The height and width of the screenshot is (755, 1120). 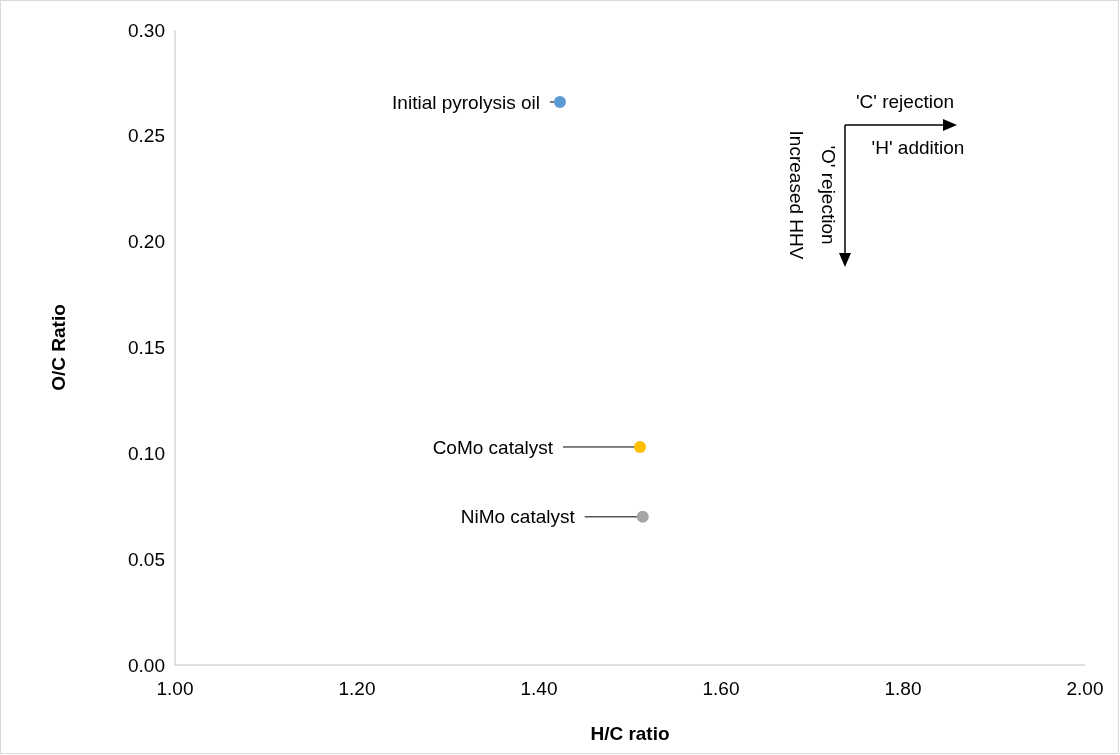 I want to click on annotation: 'C' rejection, so click(x=905, y=101).